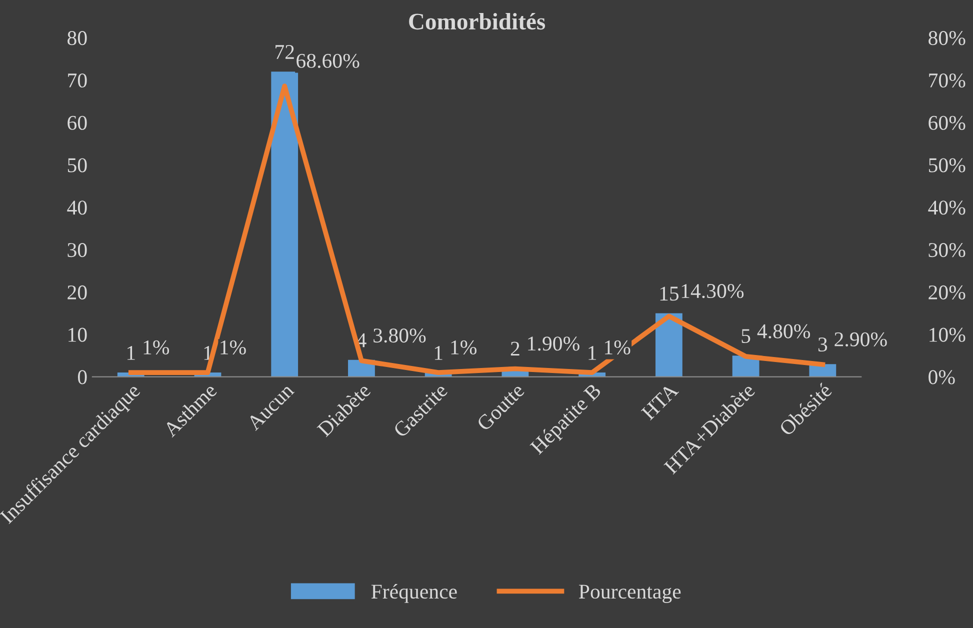 This screenshot has height=628, width=973. I want to click on y2-tick-label: 20%, so click(947, 292).